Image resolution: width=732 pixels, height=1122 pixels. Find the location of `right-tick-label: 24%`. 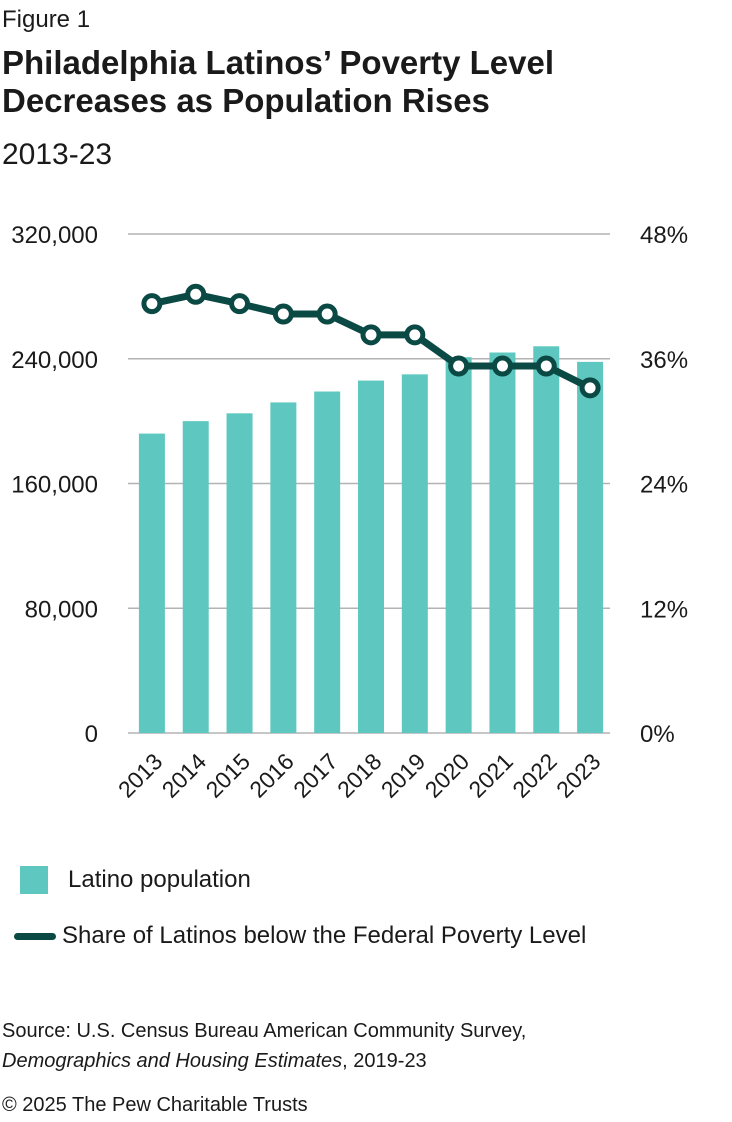

right-tick-label: 24% is located at coordinates (664, 485).